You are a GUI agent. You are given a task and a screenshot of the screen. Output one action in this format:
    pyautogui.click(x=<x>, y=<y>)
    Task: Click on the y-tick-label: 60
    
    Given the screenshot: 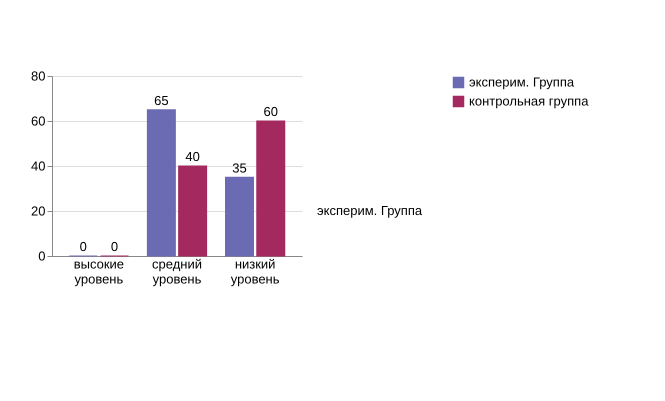 What is the action you would take?
    pyautogui.click(x=38, y=121)
    